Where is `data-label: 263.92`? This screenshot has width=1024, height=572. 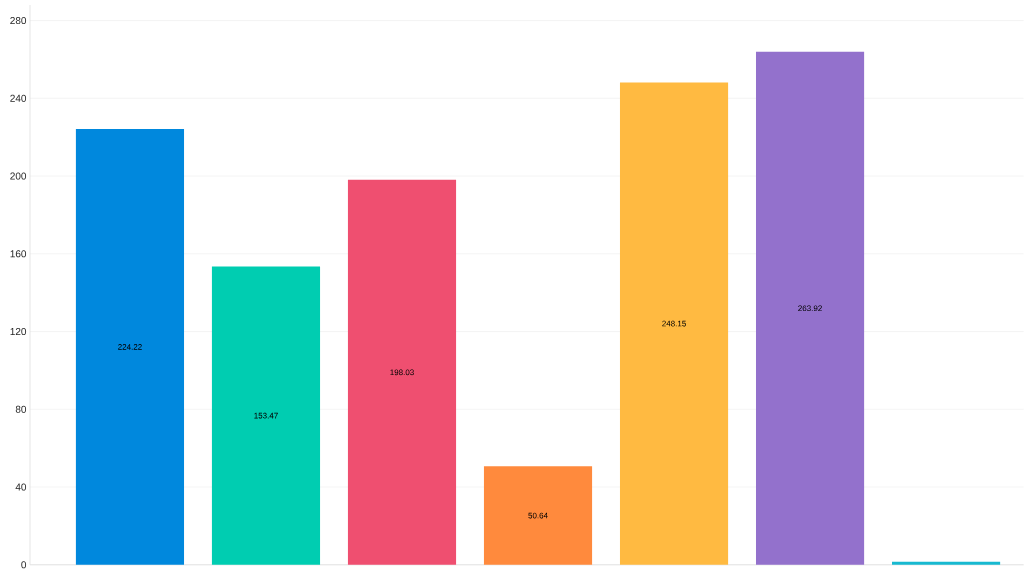
data-label: 263.92 is located at coordinates (810, 308).